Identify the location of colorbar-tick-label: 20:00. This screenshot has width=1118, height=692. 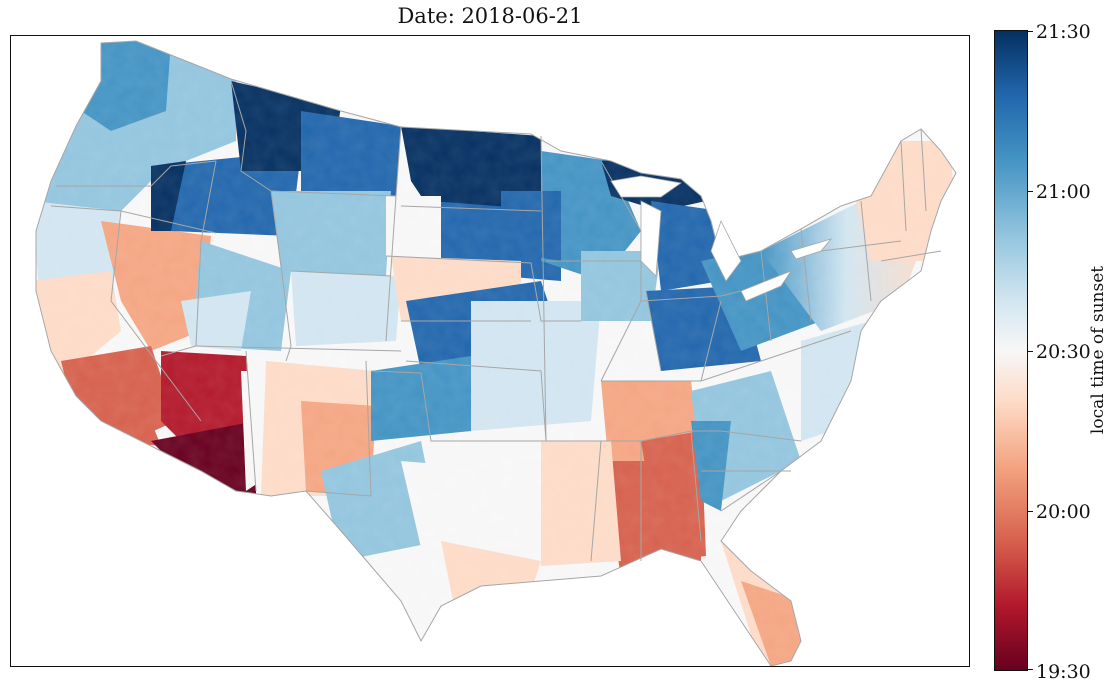
(1063, 512).